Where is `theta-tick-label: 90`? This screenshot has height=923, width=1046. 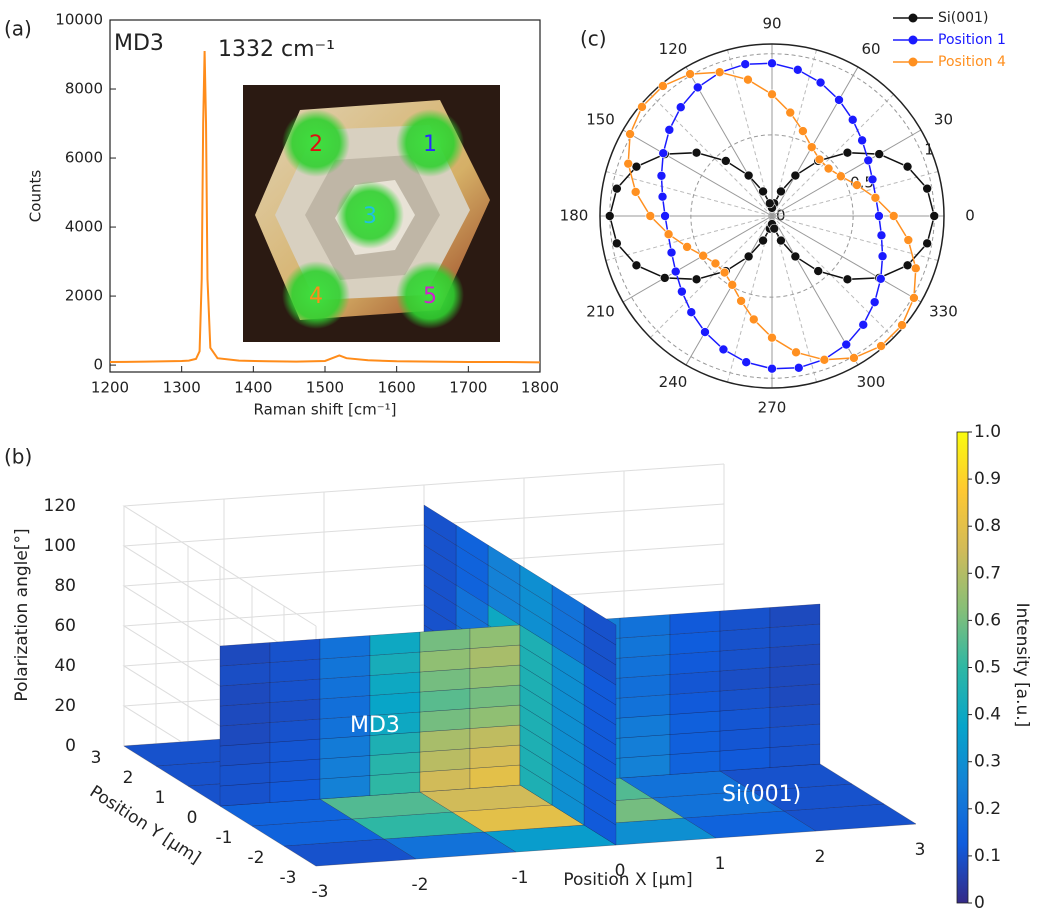
theta-tick-label: 90 is located at coordinates (771, 24).